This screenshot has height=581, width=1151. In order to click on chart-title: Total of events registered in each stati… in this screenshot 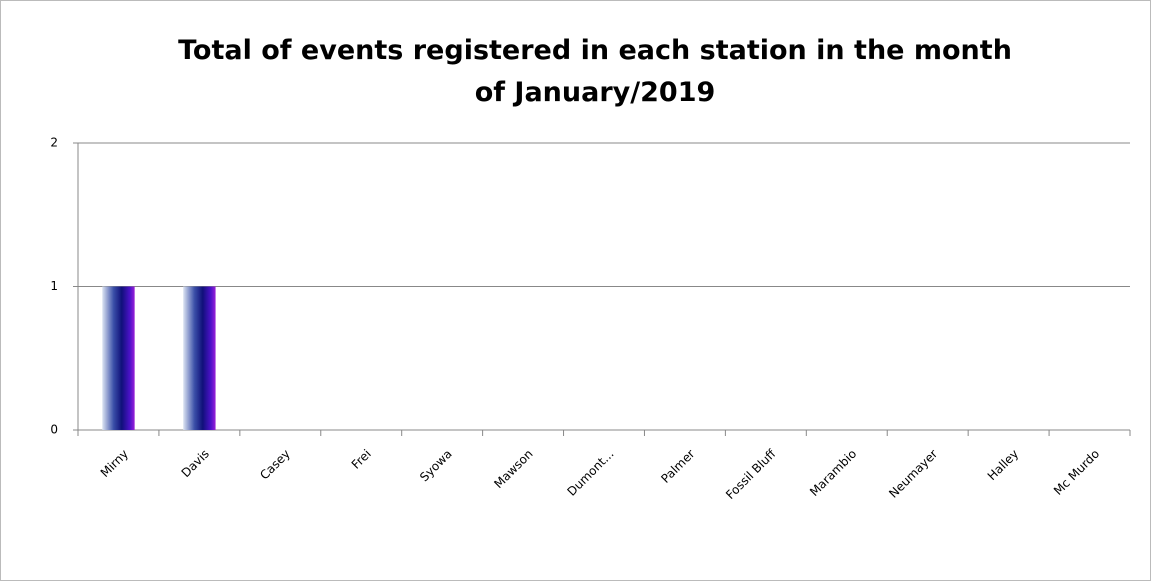, I will do `click(595, 71)`.